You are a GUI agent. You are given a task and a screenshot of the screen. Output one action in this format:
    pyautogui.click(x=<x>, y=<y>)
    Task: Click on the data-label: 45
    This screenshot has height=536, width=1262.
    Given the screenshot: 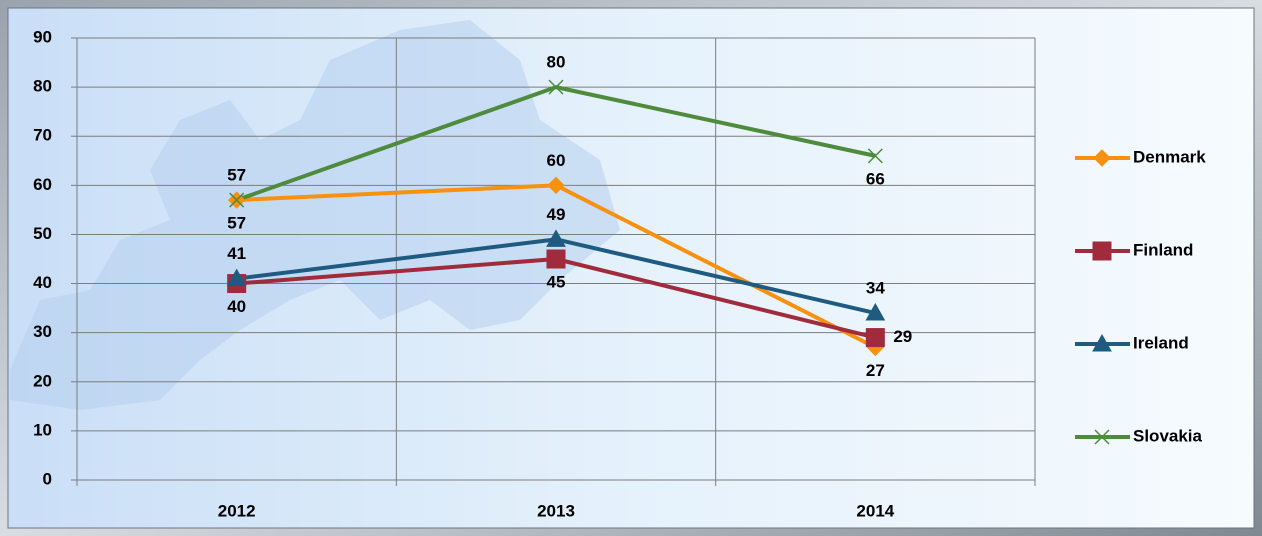 What is the action you would take?
    pyautogui.click(x=556, y=281)
    